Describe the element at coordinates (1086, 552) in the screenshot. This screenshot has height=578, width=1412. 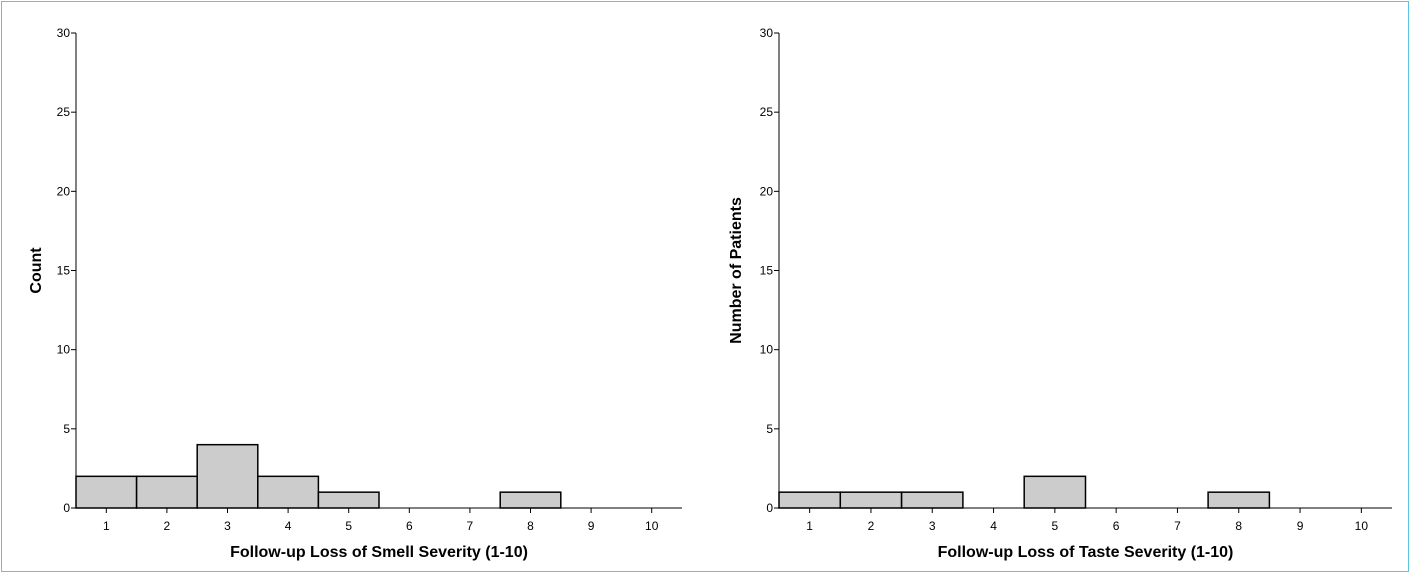
I see `x-axis-title: Follow-up Loss of Taste Severity (1-10)` at that location.